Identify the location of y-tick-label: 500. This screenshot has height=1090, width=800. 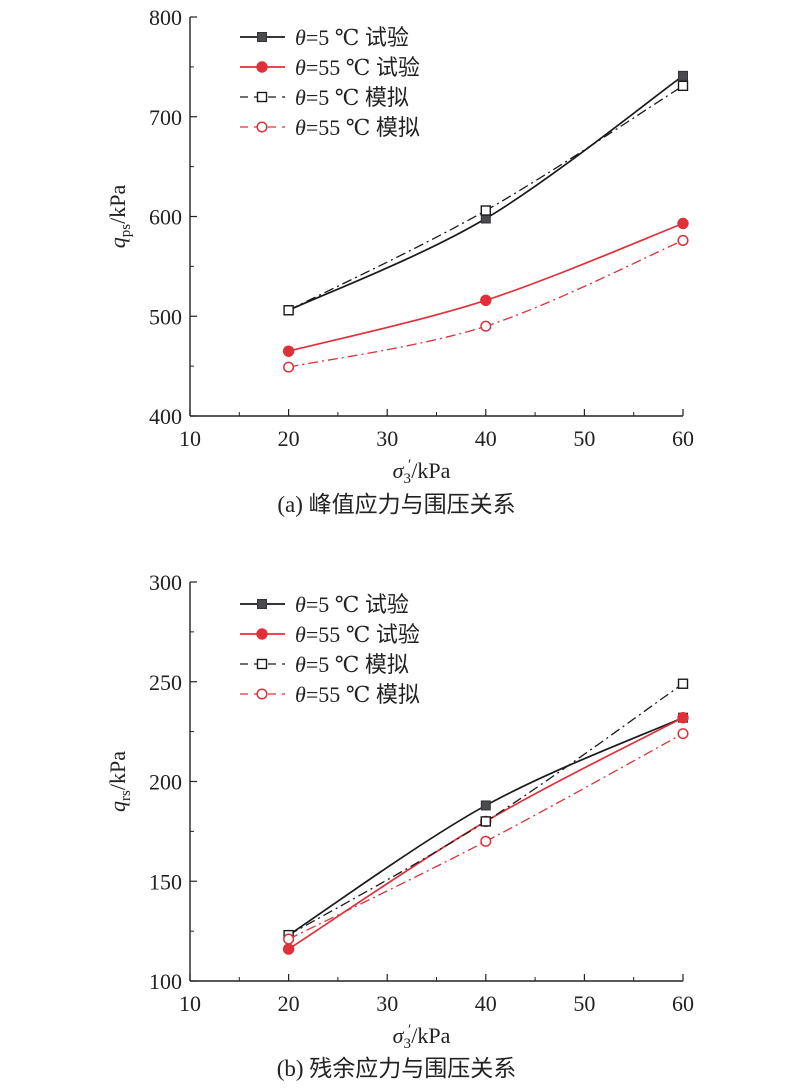
(165, 316).